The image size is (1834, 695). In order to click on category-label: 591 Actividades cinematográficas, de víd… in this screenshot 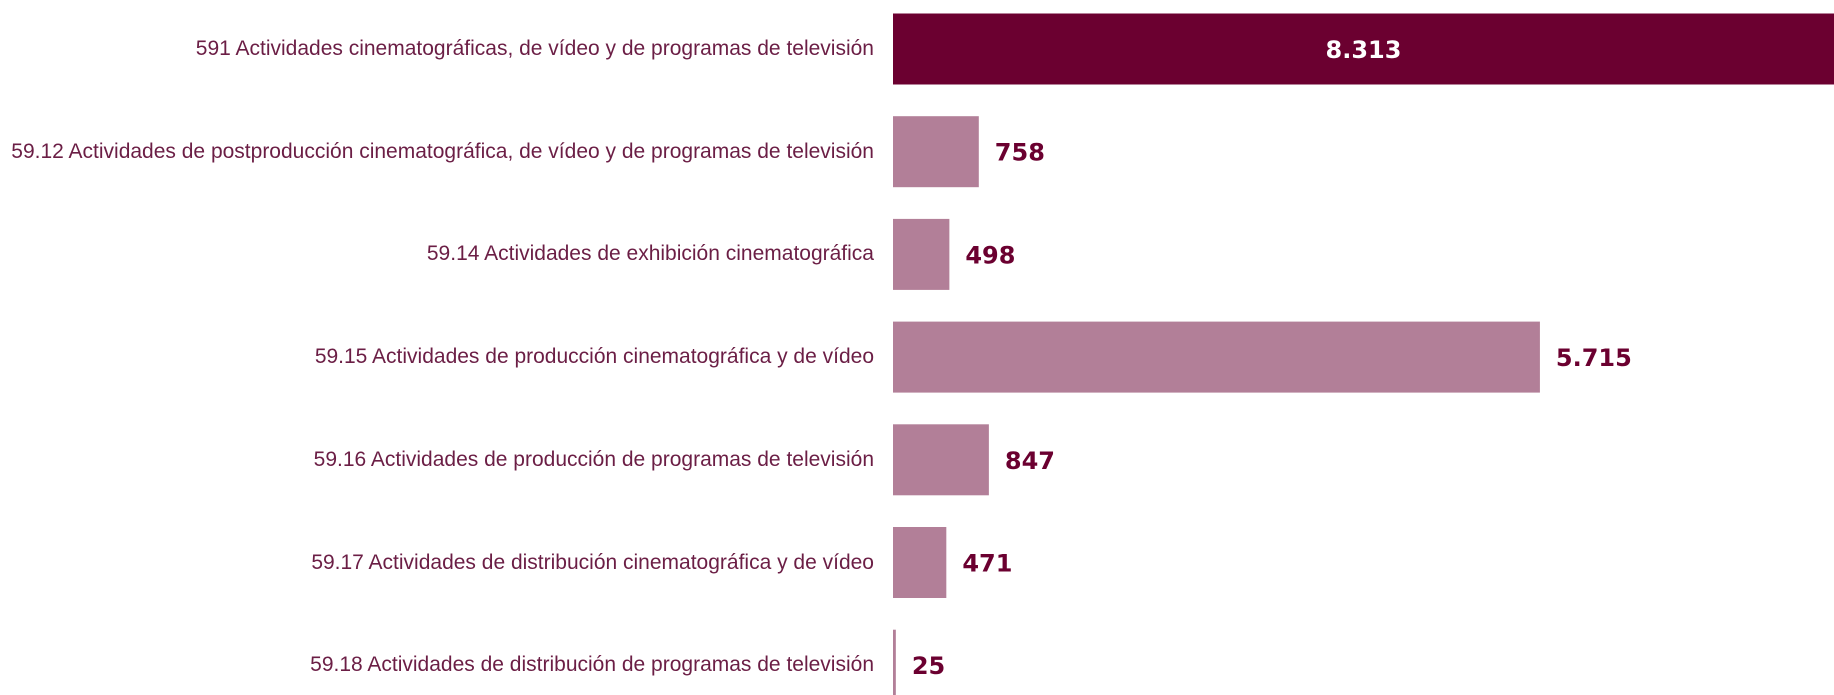, I will do `click(534, 48)`.